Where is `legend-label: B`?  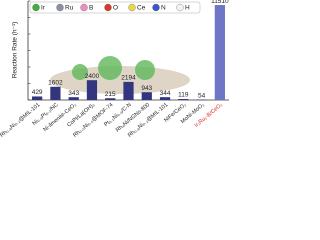 legend-label: B is located at coordinates (91, 8).